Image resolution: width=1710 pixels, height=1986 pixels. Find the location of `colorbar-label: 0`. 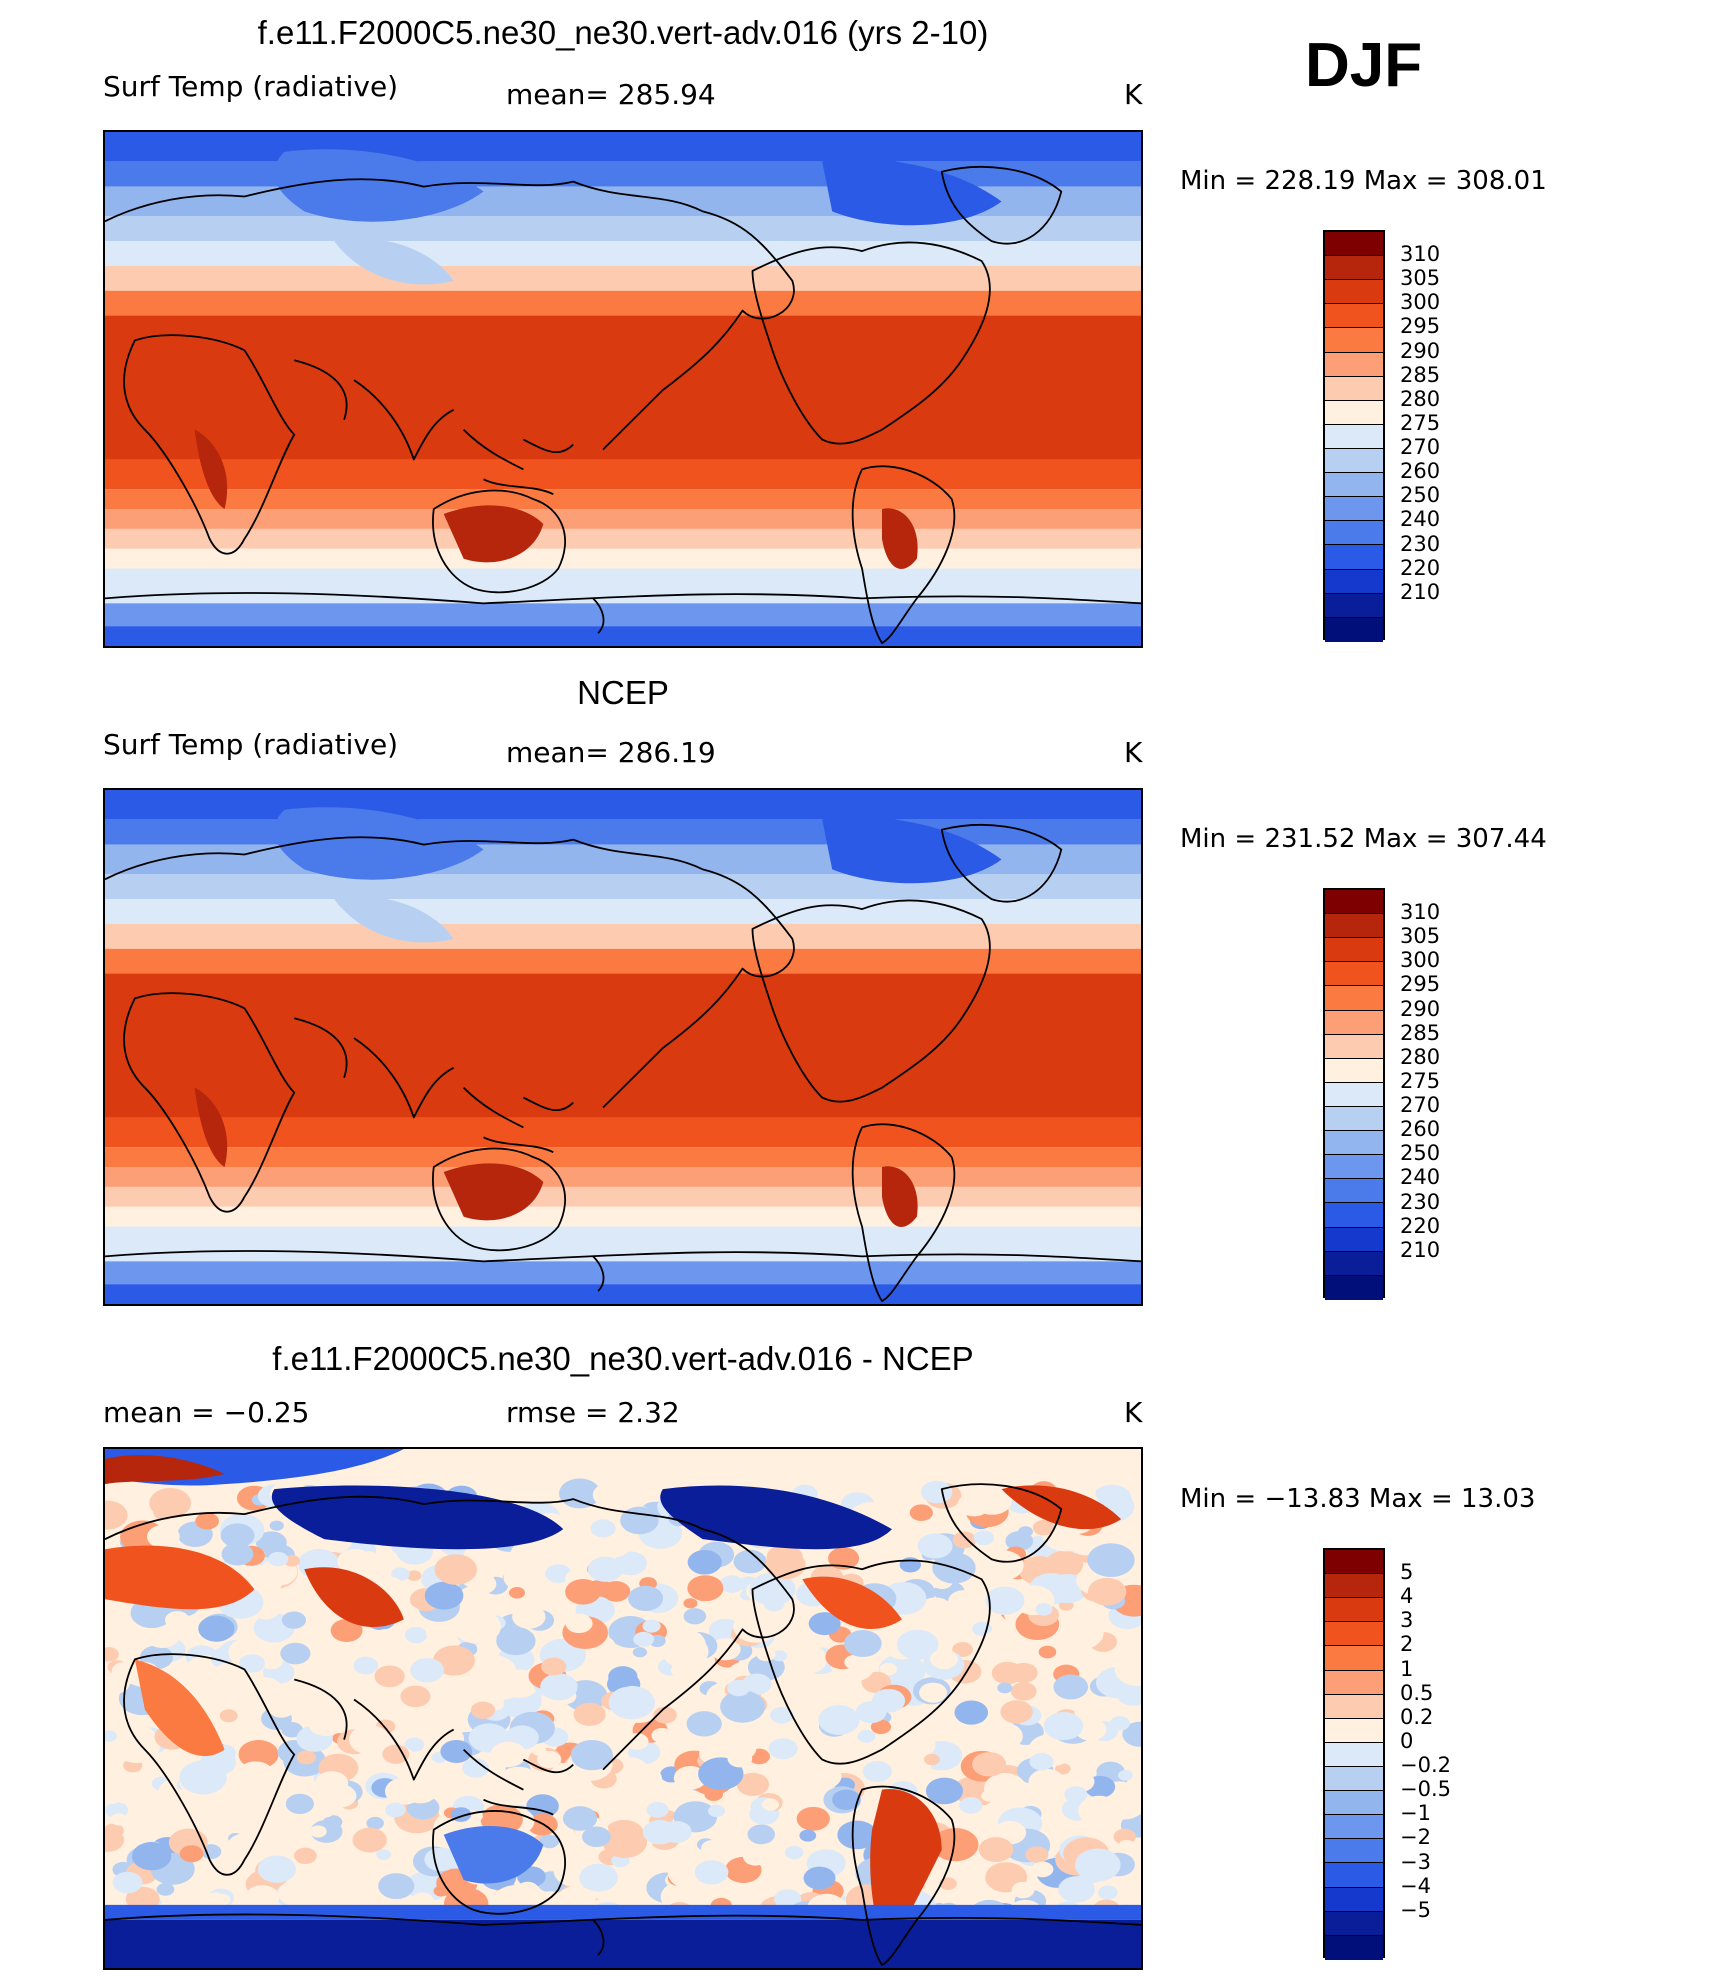

colorbar-label: 0 is located at coordinates (1407, 1740).